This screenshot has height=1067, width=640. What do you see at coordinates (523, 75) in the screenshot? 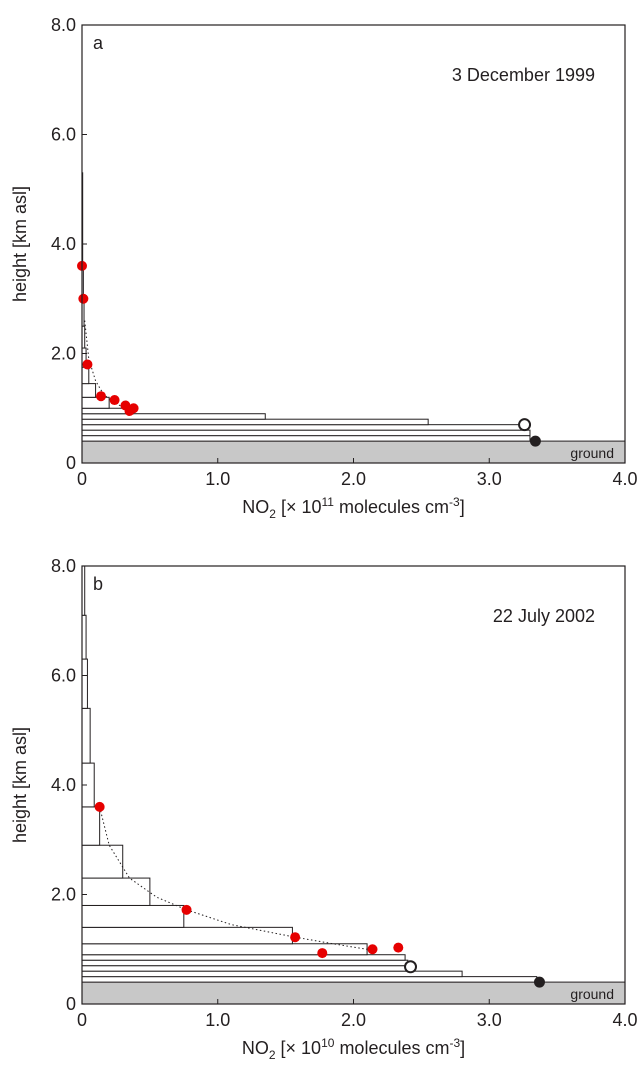
I see `date-label: 3 December 1999` at bounding box center [523, 75].